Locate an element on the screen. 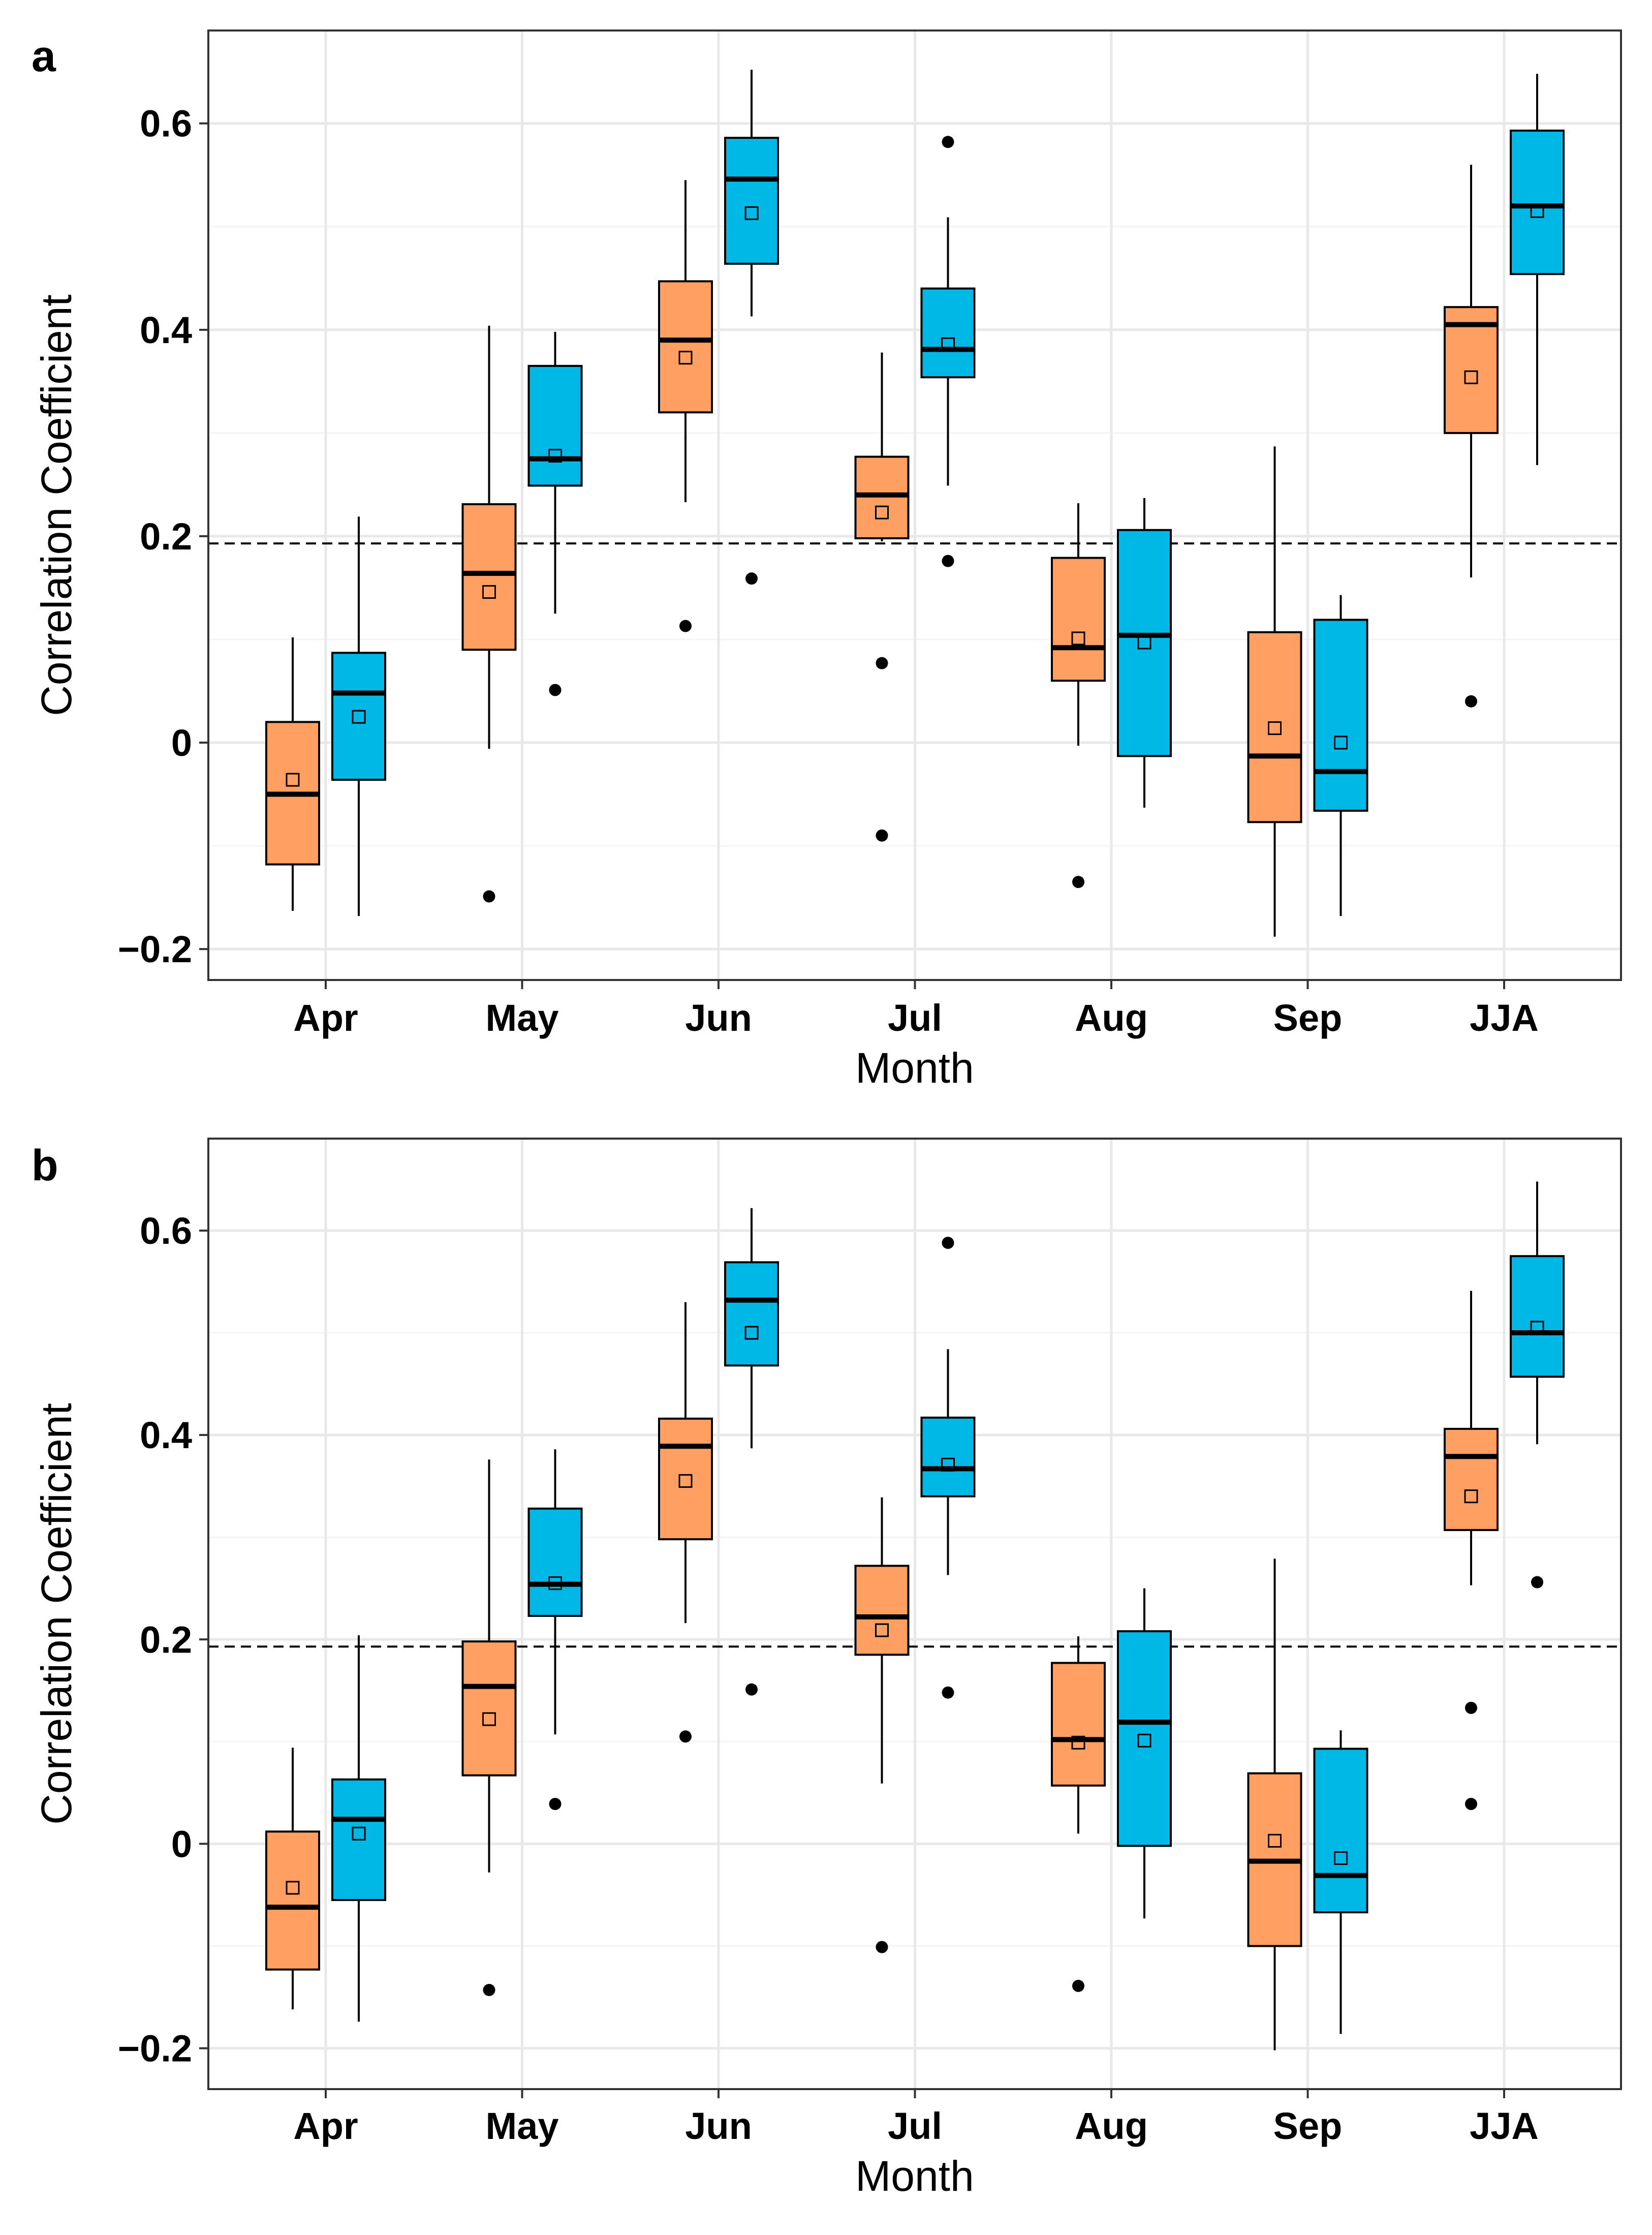  x-tick-label: Sep is located at coordinates (1308, 1018).